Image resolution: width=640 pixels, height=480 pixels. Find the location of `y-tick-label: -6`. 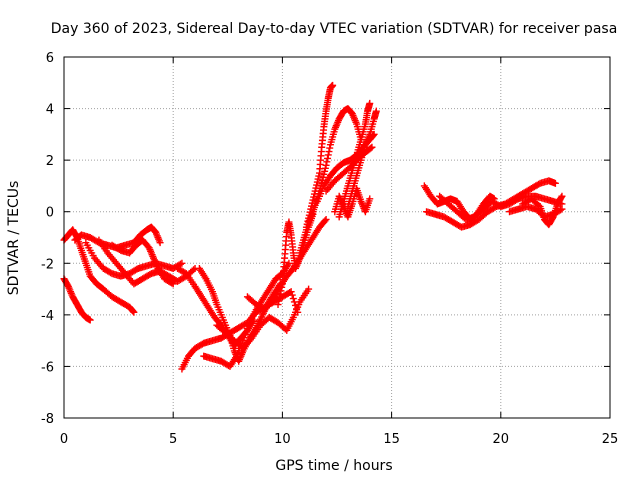

y-tick-label: -6 is located at coordinates (47, 367).